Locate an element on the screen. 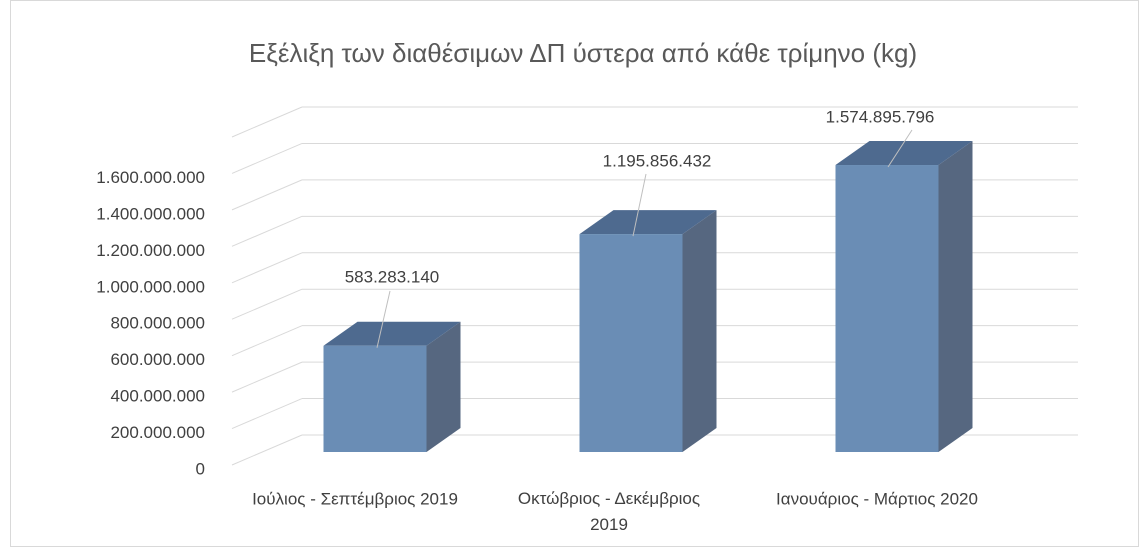 This screenshot has height=548, width=1146. y-tick-label: 1.400.000.000 is located at coordinates (150, 213).